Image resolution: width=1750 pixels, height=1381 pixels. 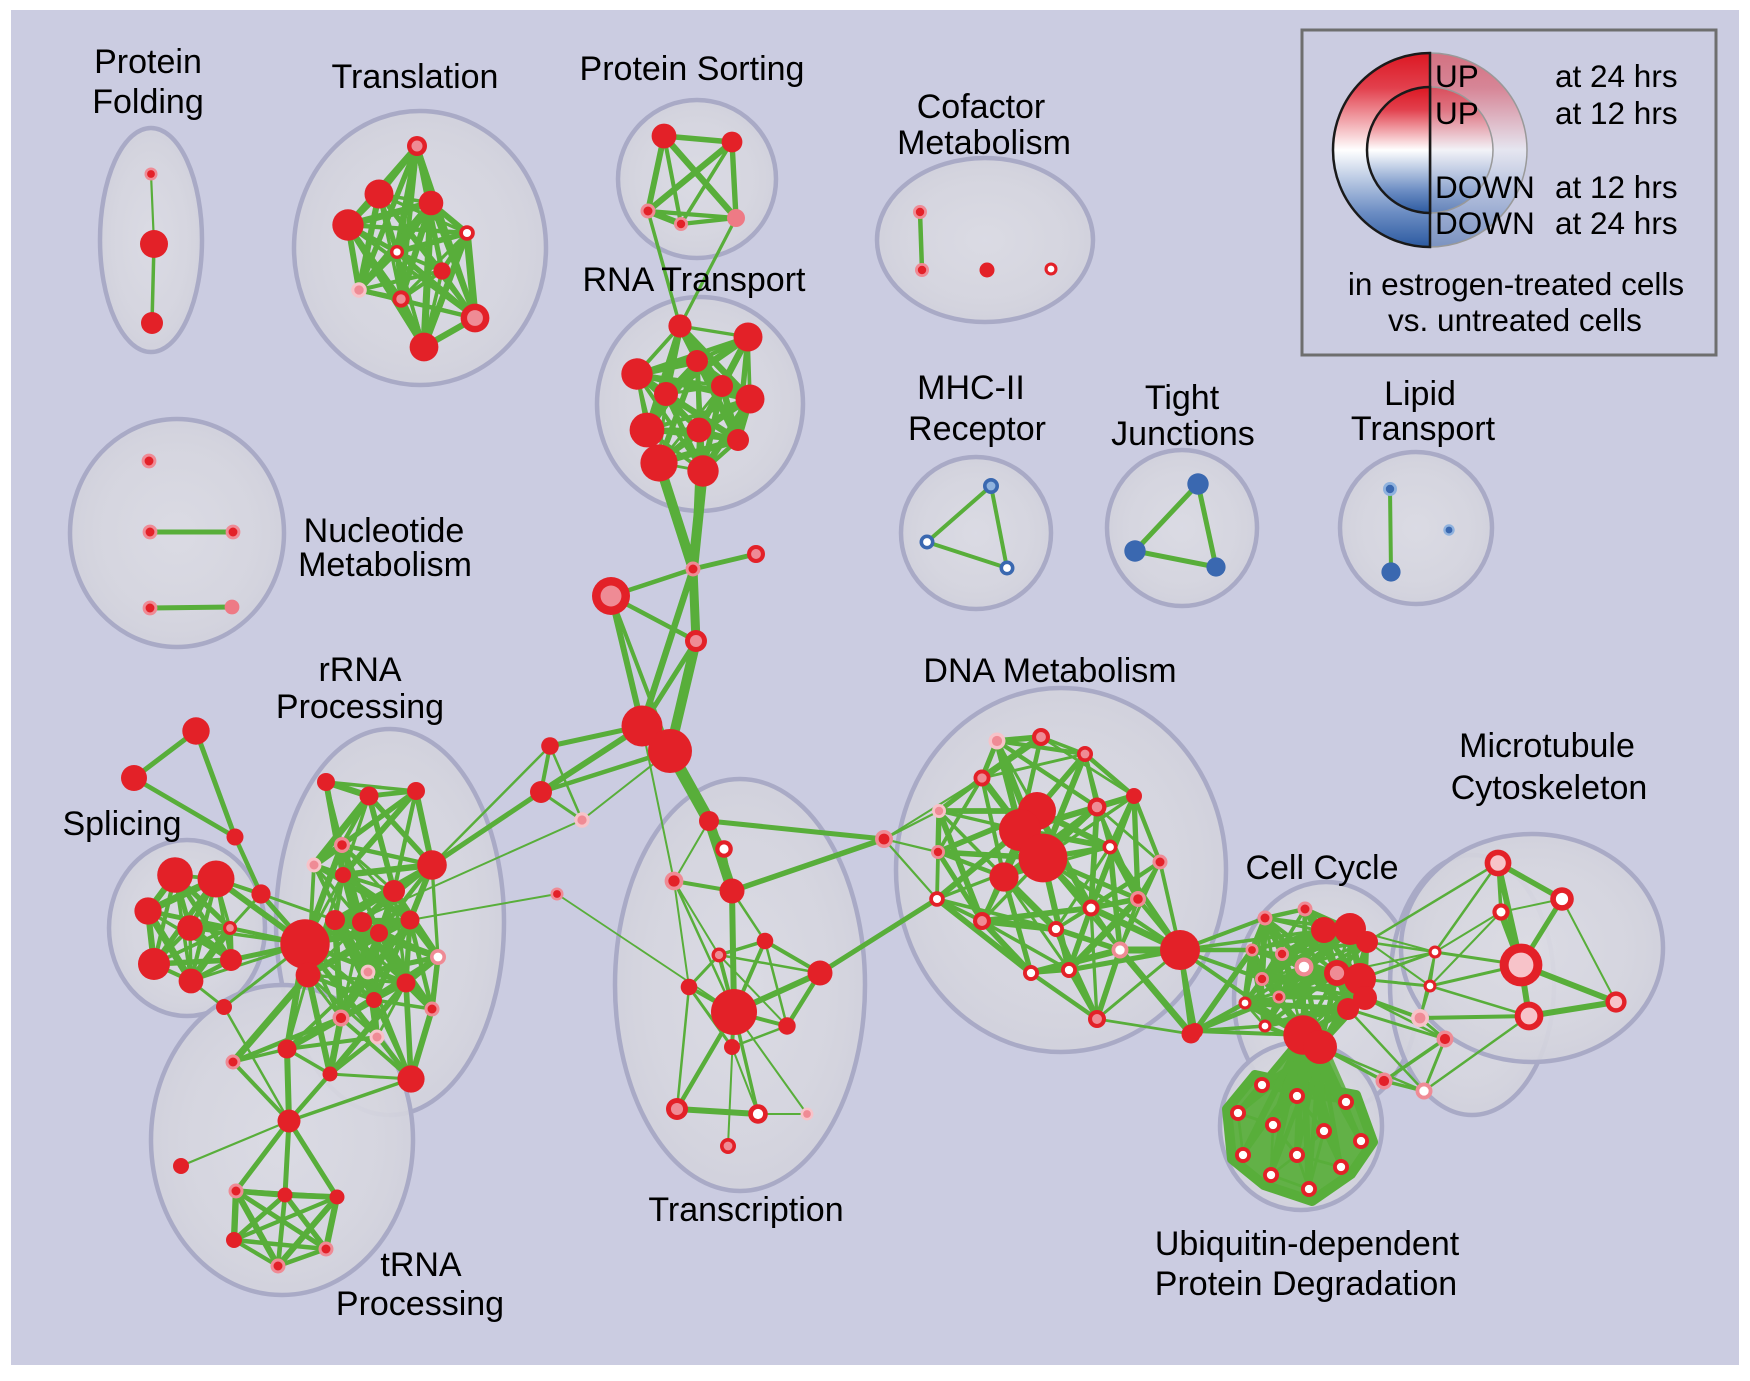 I want to click on svg-text: tRNA, so click(x=421, y=1265).